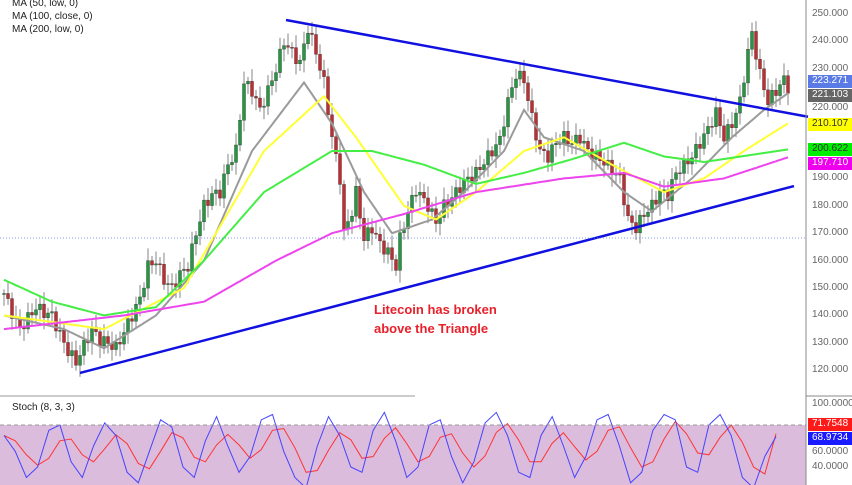  Describe the element at coordinates (830, 451) in the screenshot. I see `stoch-tick: 60.0000` at that location.